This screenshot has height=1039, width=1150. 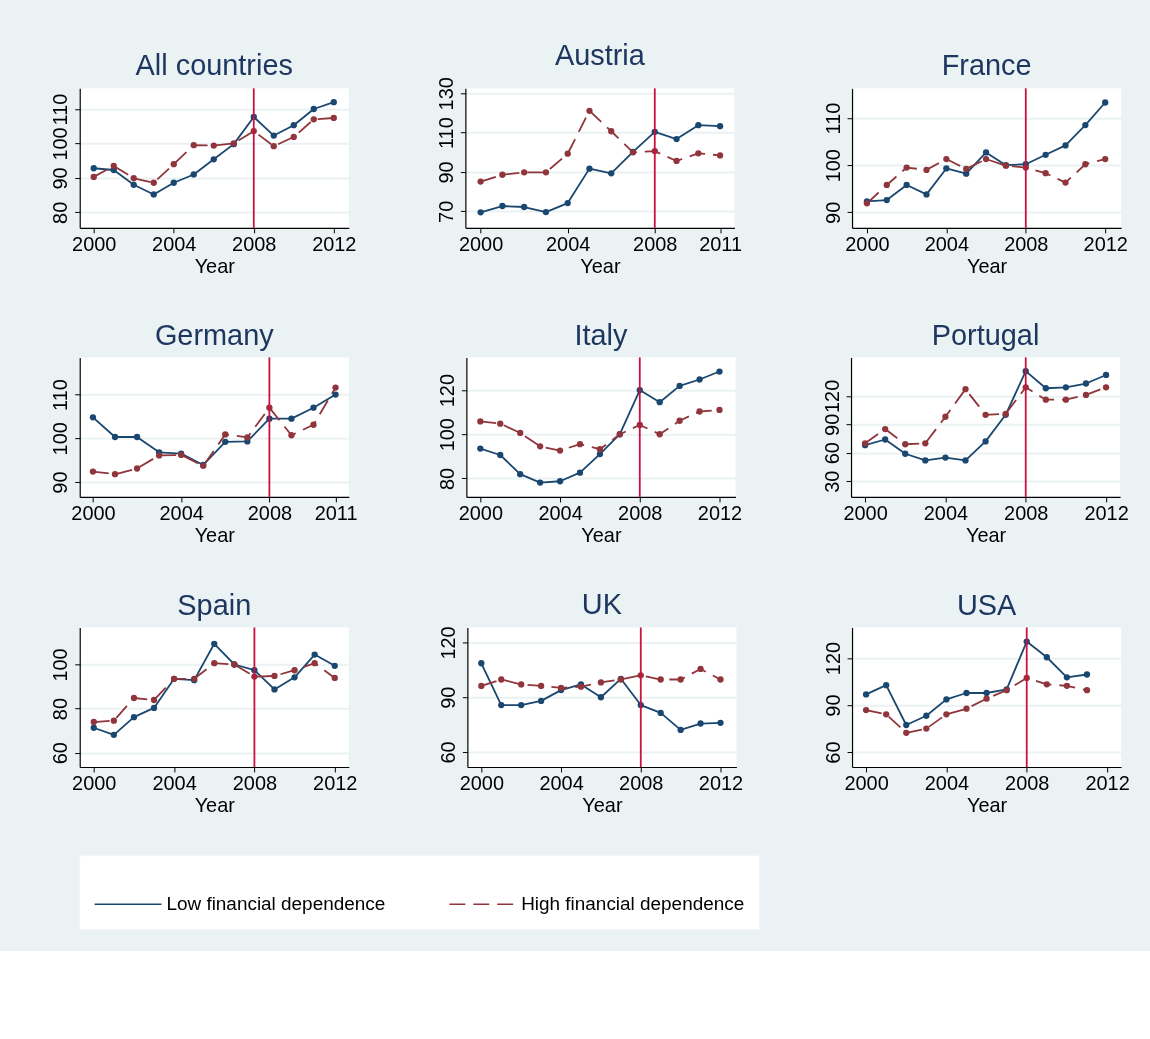 I want to click on y-tick-label: 30, so click(x=831, y=481).